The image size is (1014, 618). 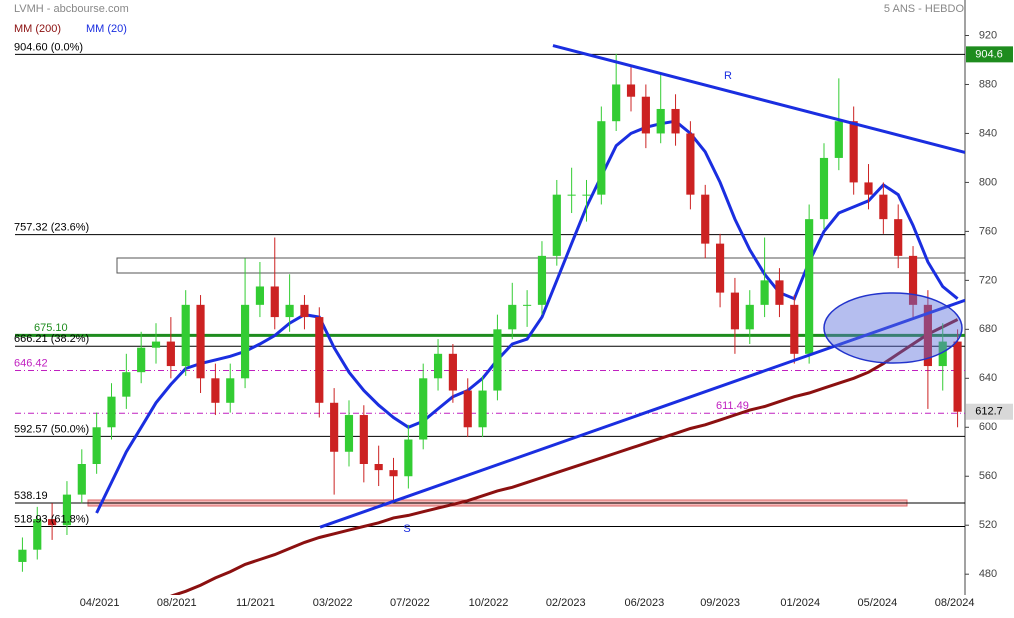 I want to click on level-label: 757.32 (23.6%), so click(x=51, y=228).